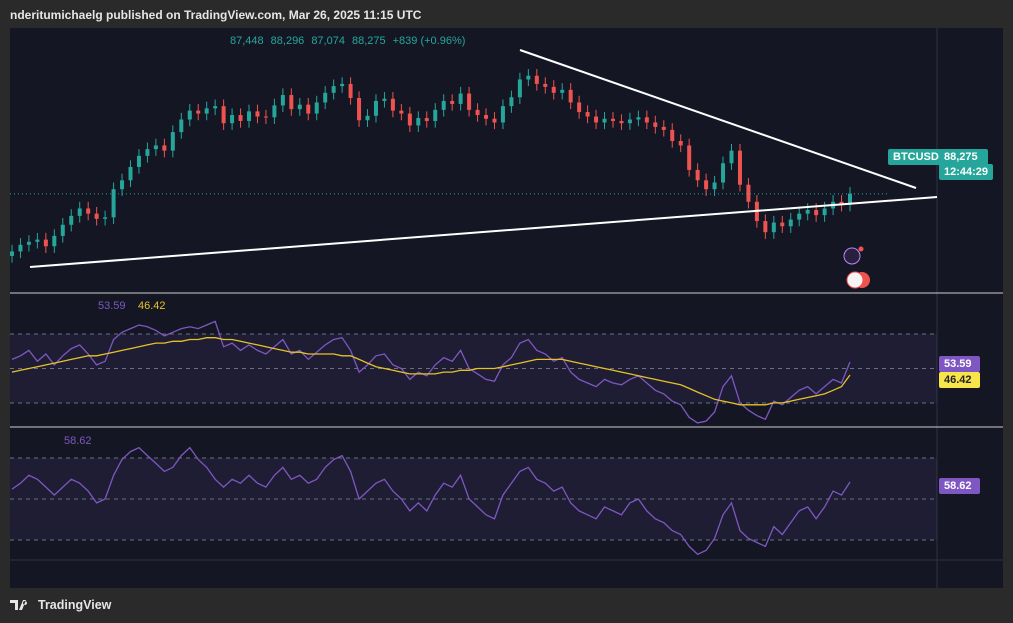 Image resolution: width=1013 pixels, height=623 pixels. Describe the element at coordinates (483, 232) in the screenshot. I see `support-trendline` at that location.